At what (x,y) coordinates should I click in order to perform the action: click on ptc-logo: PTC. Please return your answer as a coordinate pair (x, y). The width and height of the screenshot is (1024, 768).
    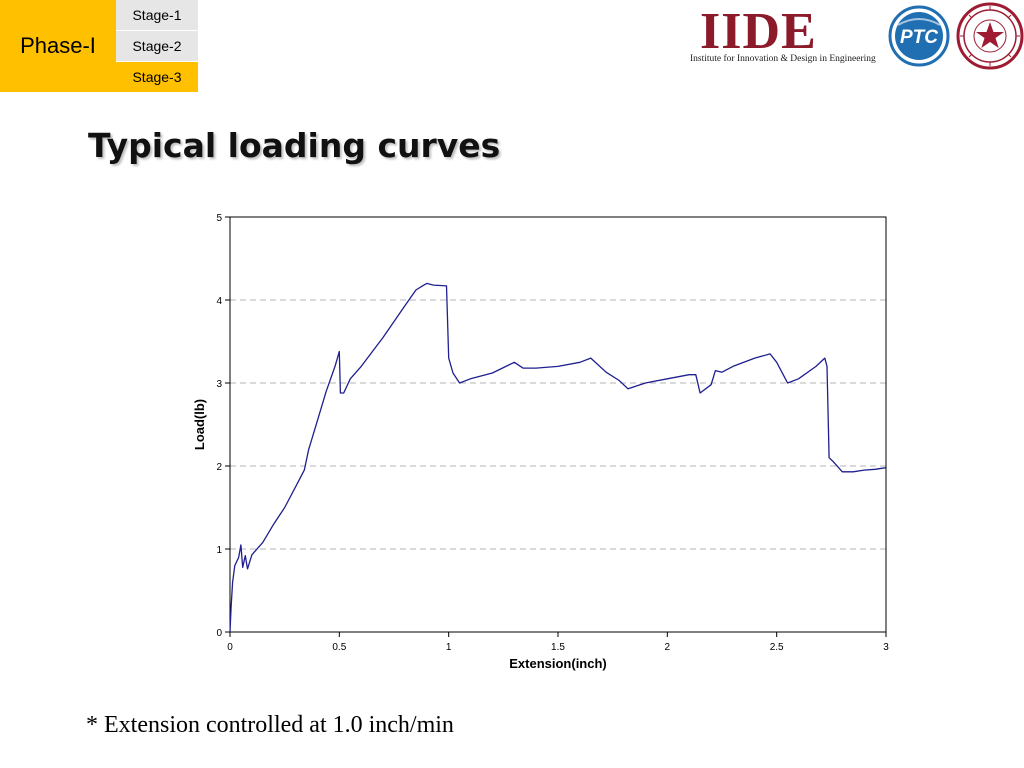
    Looking at the image, I should click on (919, 36).